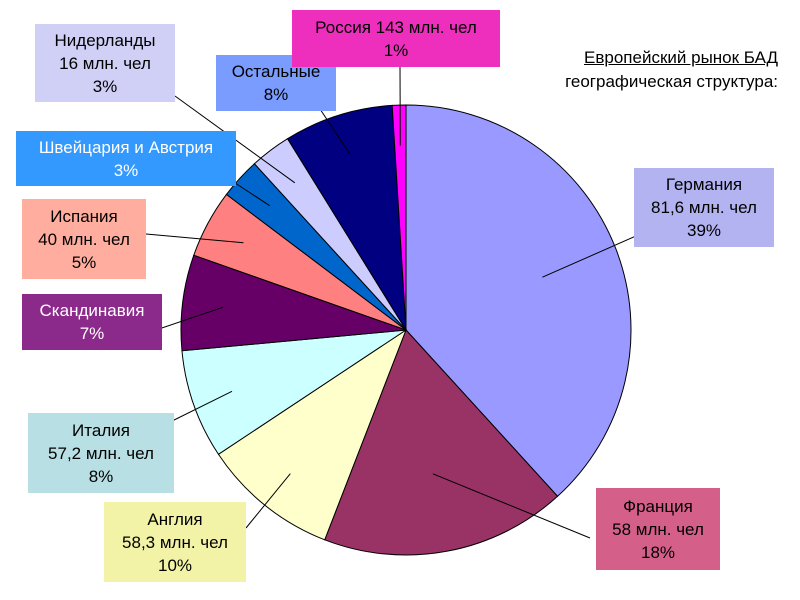 The image size is (800, 600). I want to click on data-label-germany: Германия 81,6 млн. чел 39%, so click(704, 207).